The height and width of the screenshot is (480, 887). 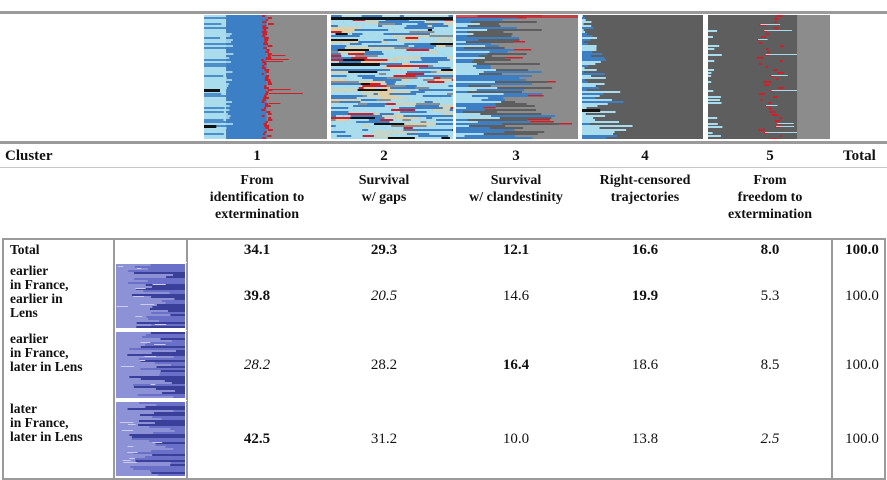 What do you see at coordinates (257, 156) in the screenshot?
I see `cluster-1-number: 1` at bounding box center [257, 156].